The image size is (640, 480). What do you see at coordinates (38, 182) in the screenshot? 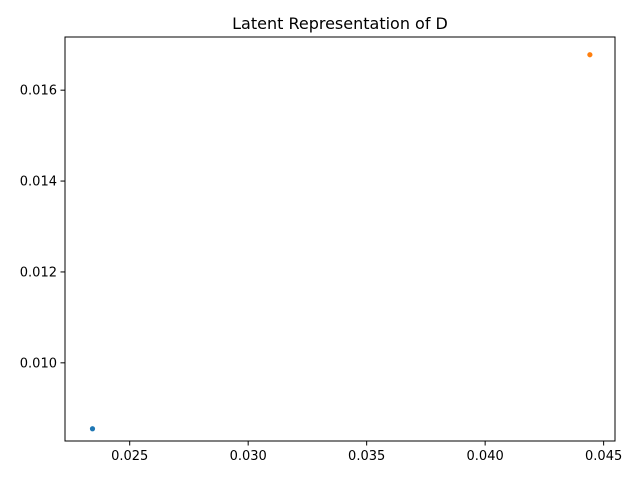
I see `y-tick-label: 0.014` at bounding box center [38, 182].